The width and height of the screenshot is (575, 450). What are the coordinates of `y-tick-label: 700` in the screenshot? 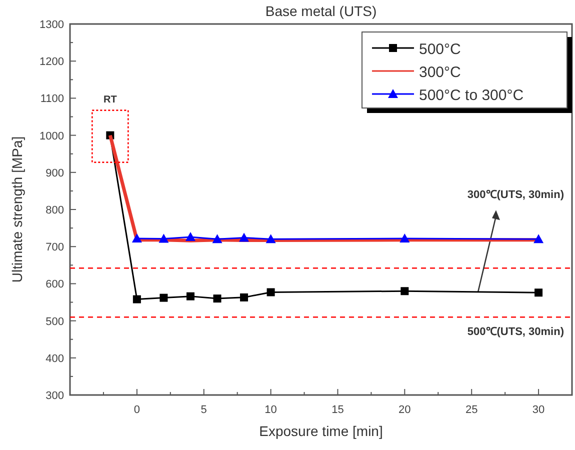 It's located at (55, 248).